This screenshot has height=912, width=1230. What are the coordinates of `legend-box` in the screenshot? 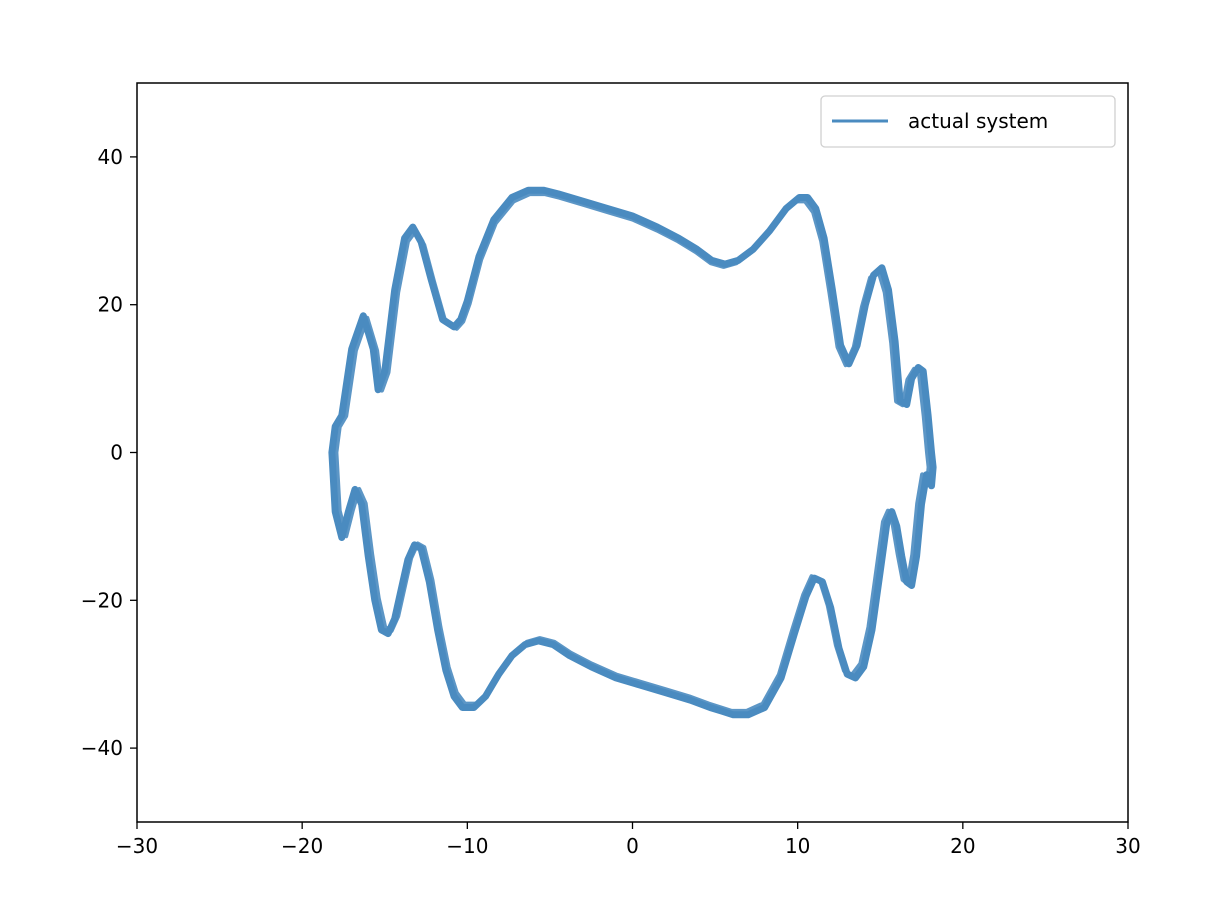 It's located at (968, 121).